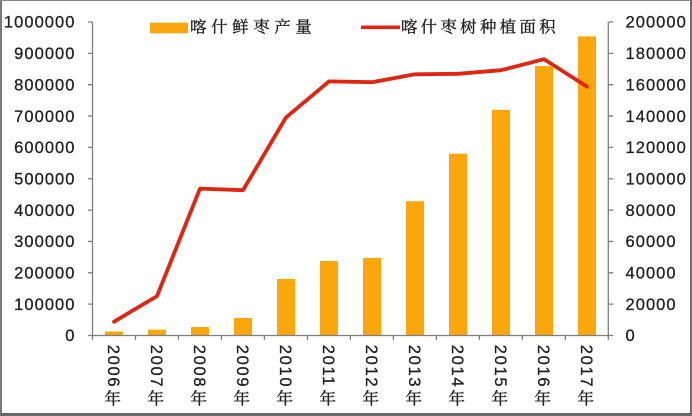  I want to click on svg-text: 2013, so click(414, 367).